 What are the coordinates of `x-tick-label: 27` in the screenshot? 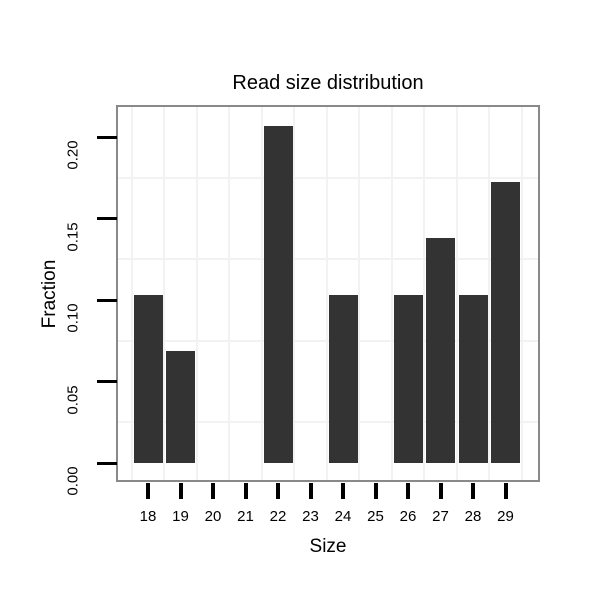 It's located at (440, 516).